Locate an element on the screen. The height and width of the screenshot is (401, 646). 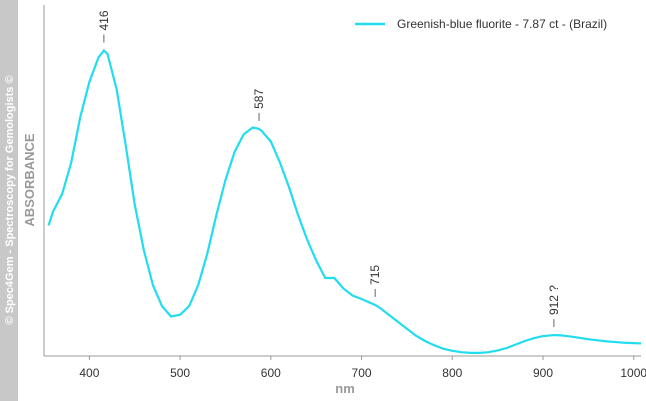
annotation-label: 416 is located at coordinates (104, 20).